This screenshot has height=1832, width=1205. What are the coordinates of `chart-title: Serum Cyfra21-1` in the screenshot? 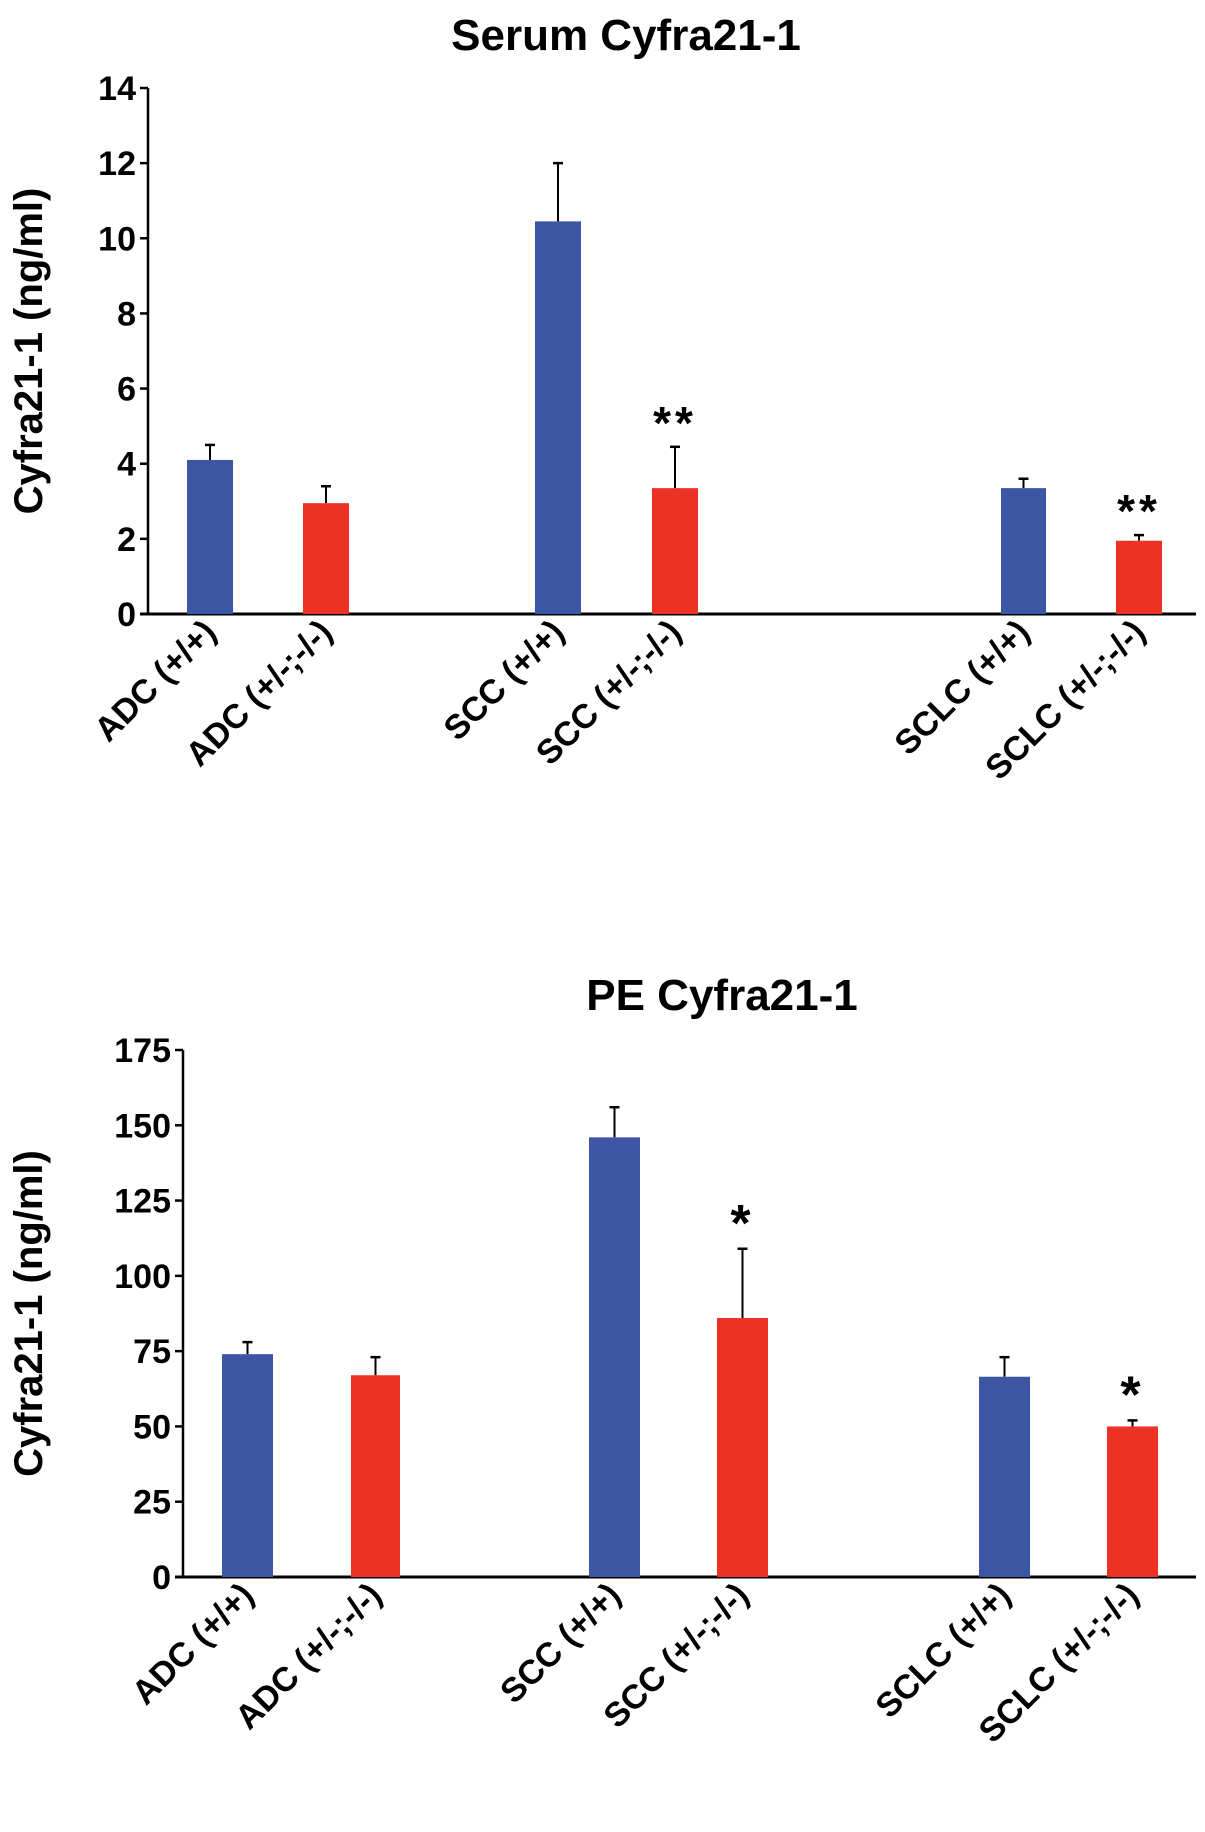 It's located at (626, 35).